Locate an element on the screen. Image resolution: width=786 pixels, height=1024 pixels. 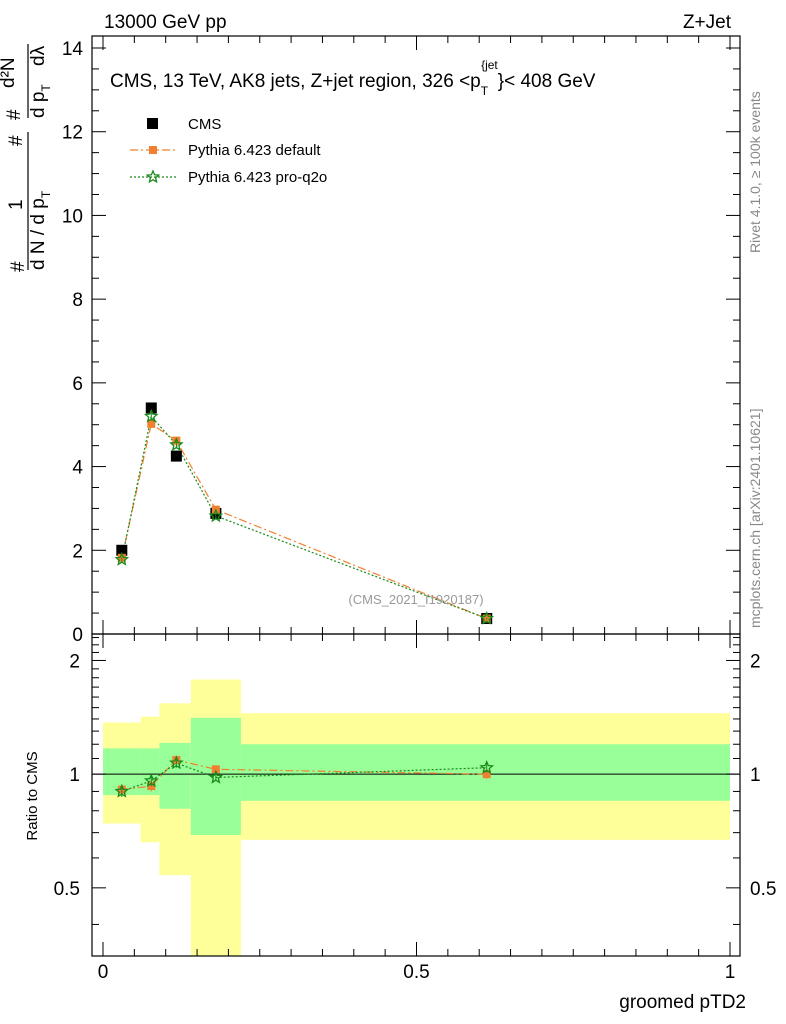
y-tick-label: 14 is located at coordinates (73, 49).